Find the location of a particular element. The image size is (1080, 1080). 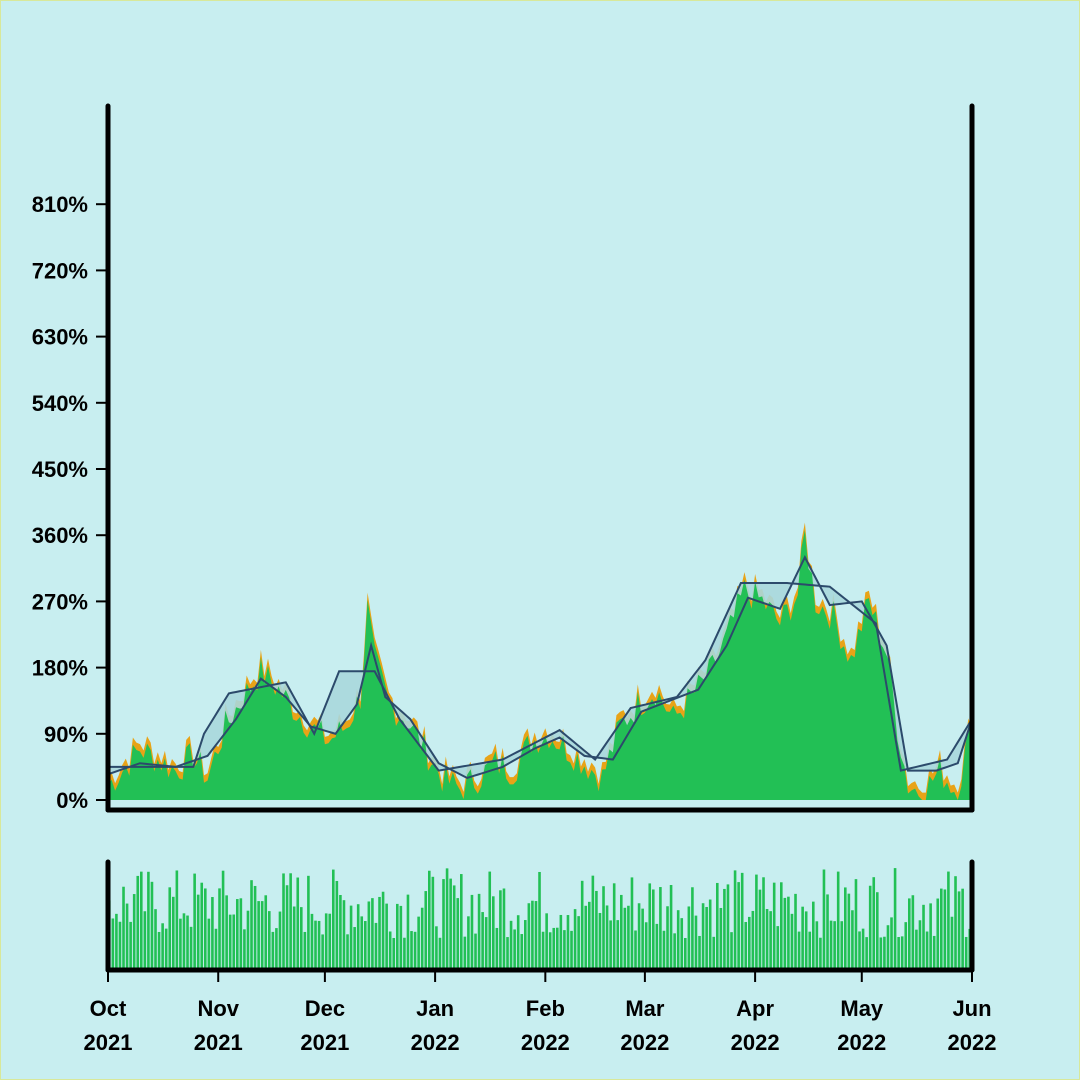

y-tick-label: 720% is located at coordinates (60, 270).